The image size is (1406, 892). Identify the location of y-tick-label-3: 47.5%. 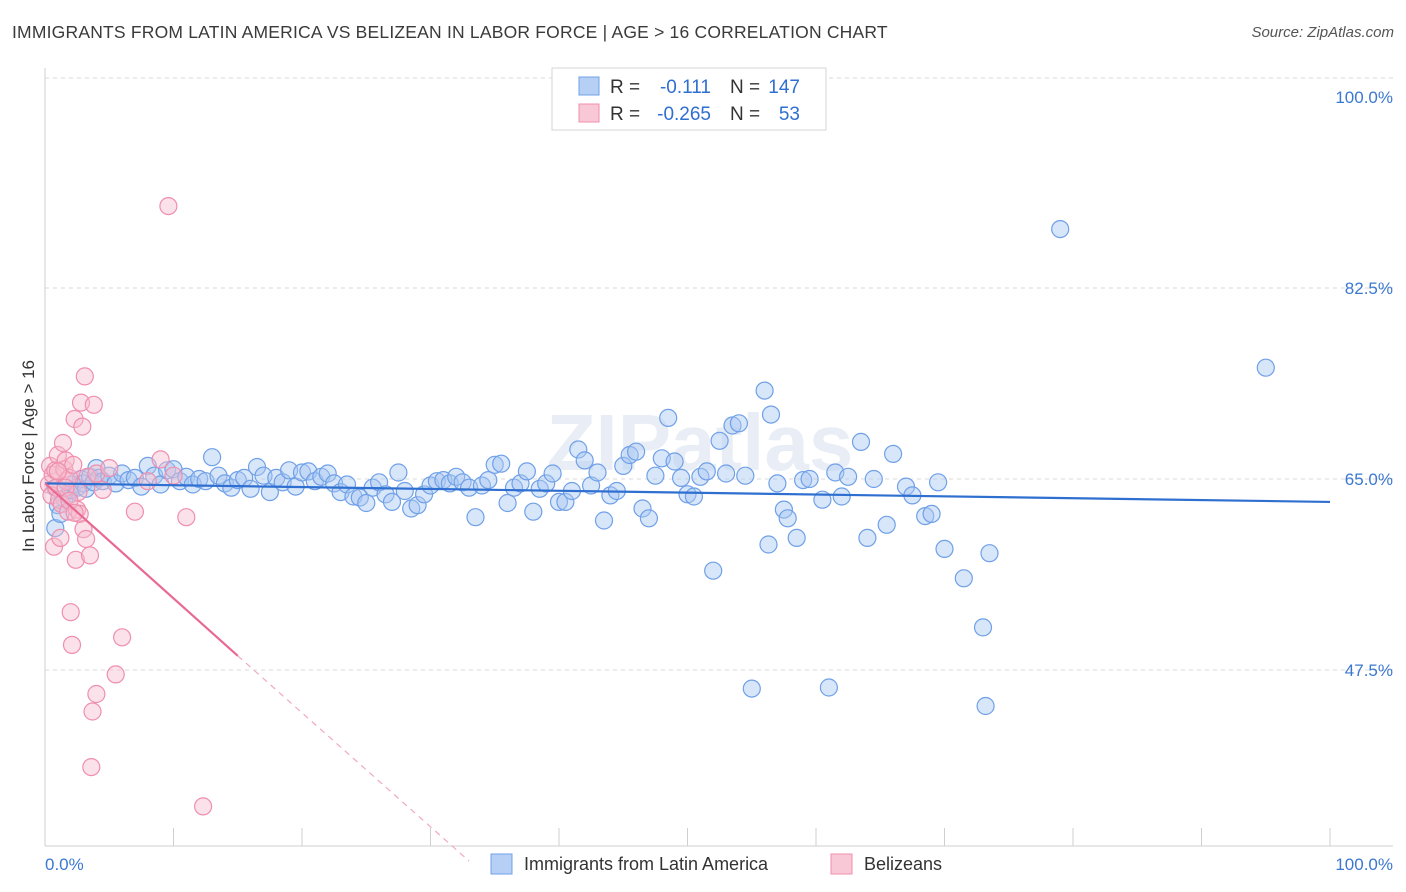
(1369, 670).